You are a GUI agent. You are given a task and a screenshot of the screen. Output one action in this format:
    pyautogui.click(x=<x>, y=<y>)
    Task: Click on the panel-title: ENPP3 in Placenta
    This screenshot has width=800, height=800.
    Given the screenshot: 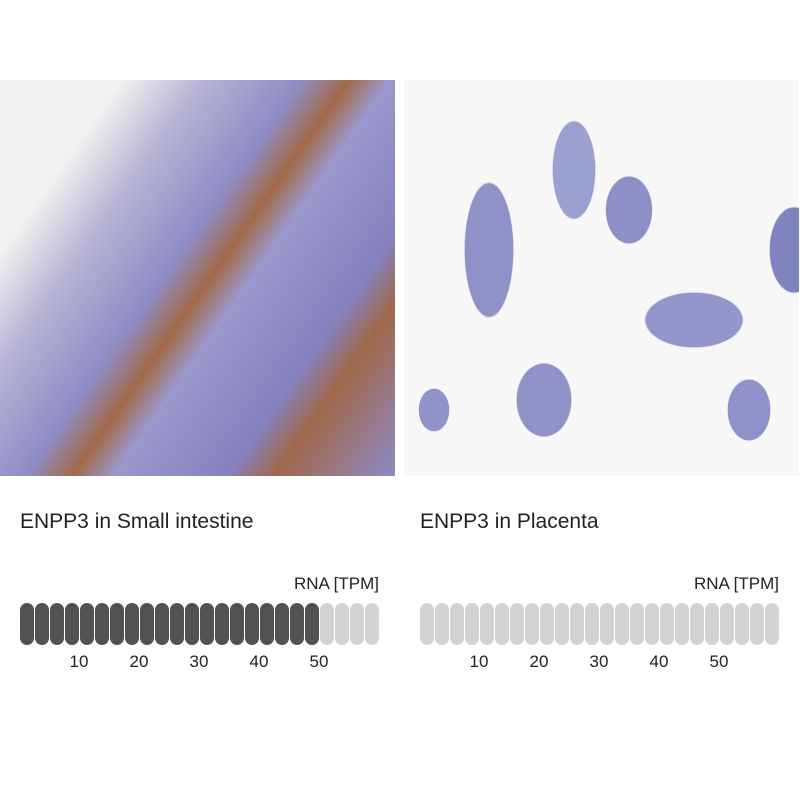 What is the action you would take?
    pyautogui.click(x=509, y=521)
    